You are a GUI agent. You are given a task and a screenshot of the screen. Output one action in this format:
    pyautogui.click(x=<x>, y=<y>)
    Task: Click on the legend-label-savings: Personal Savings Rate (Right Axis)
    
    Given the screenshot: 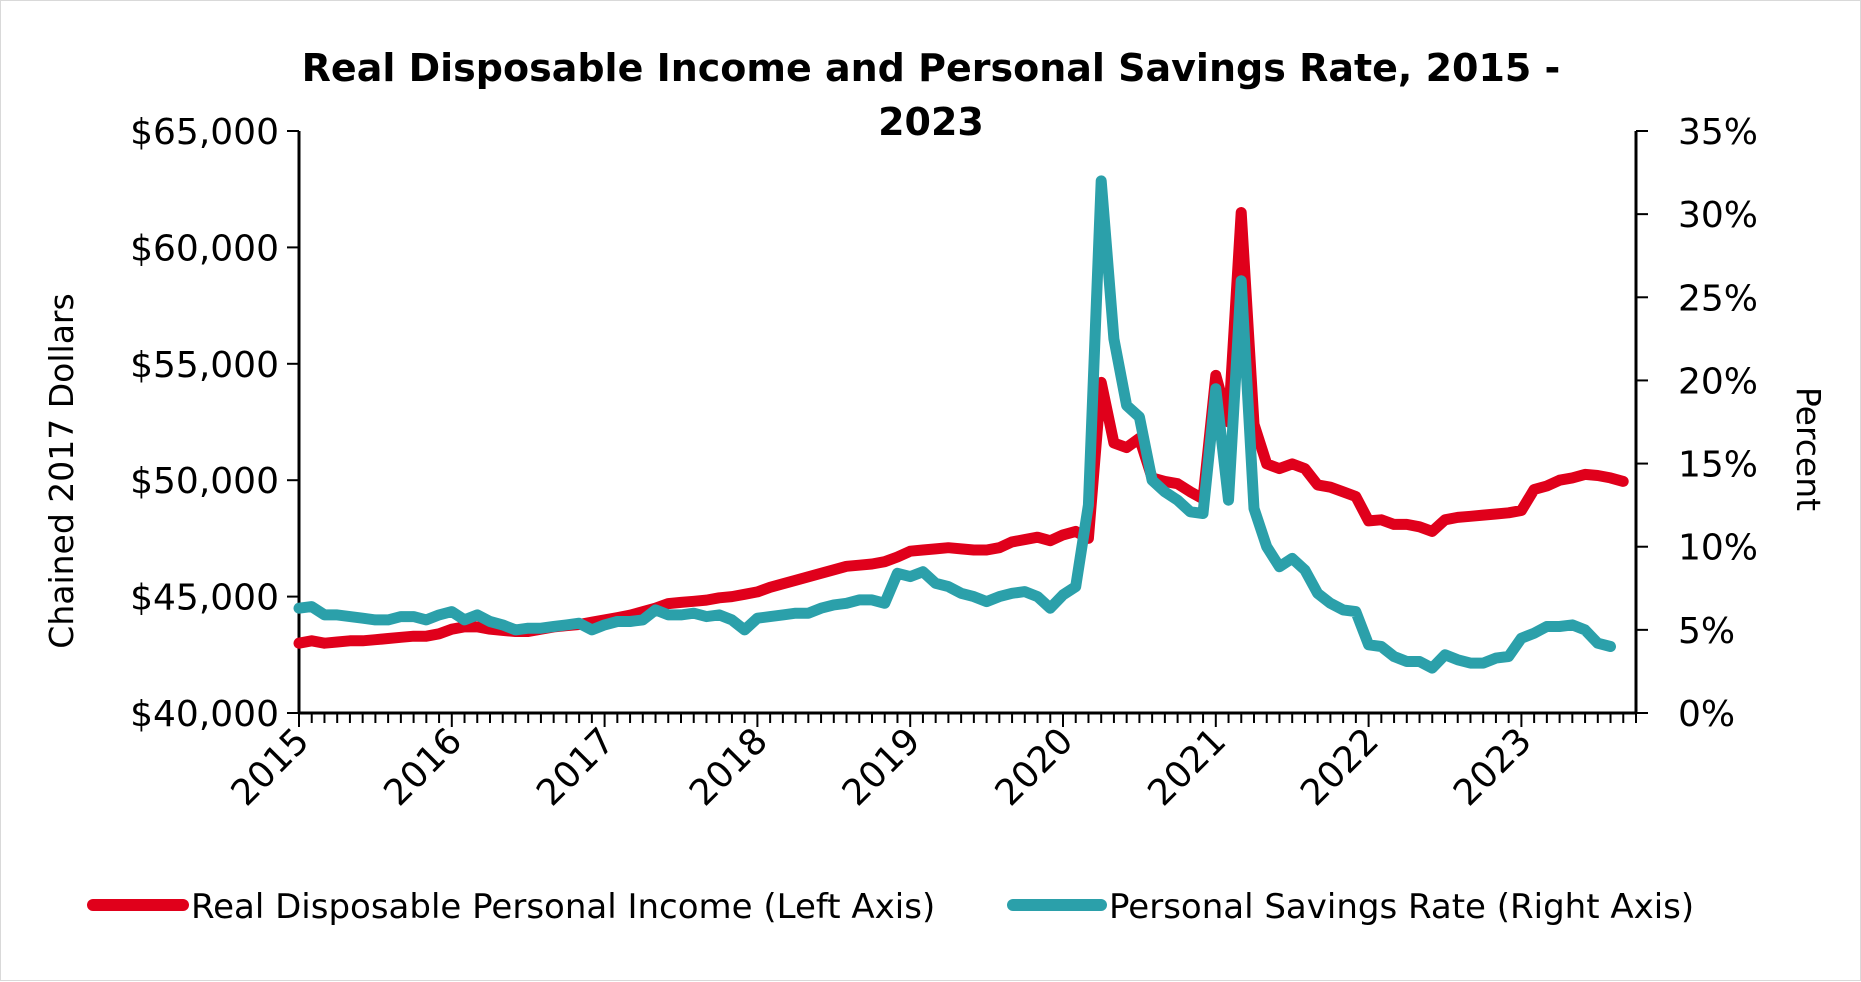 What is the action you would take?
    pyautogui.click(x=1401, y=907)
    